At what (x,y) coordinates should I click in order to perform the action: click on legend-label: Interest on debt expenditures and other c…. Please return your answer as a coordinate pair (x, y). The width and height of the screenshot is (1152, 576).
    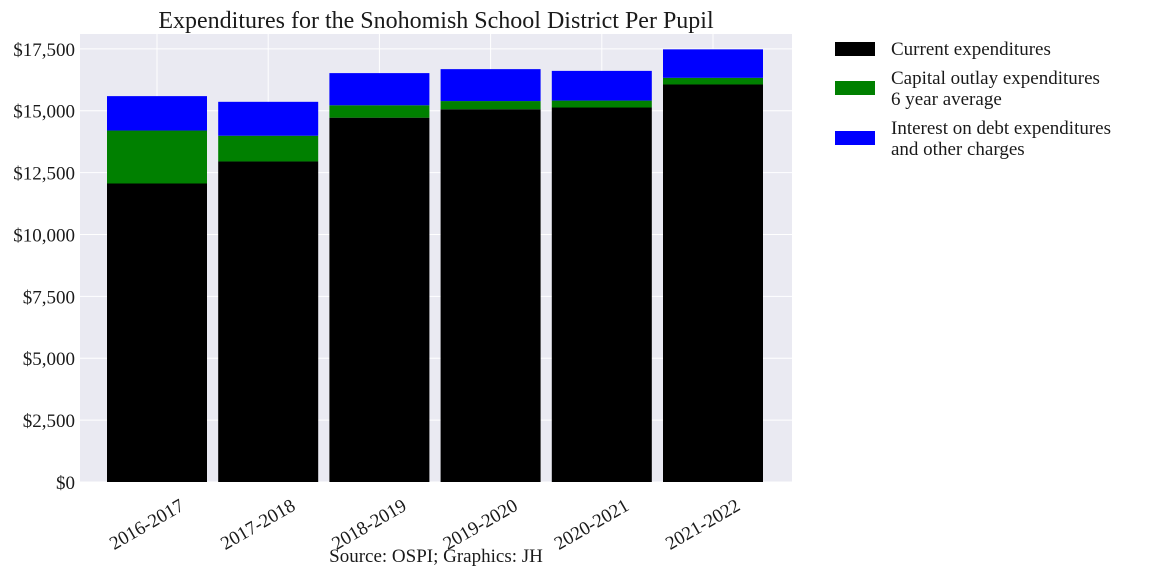
    Looking at the image, I should click on (1001, 139).